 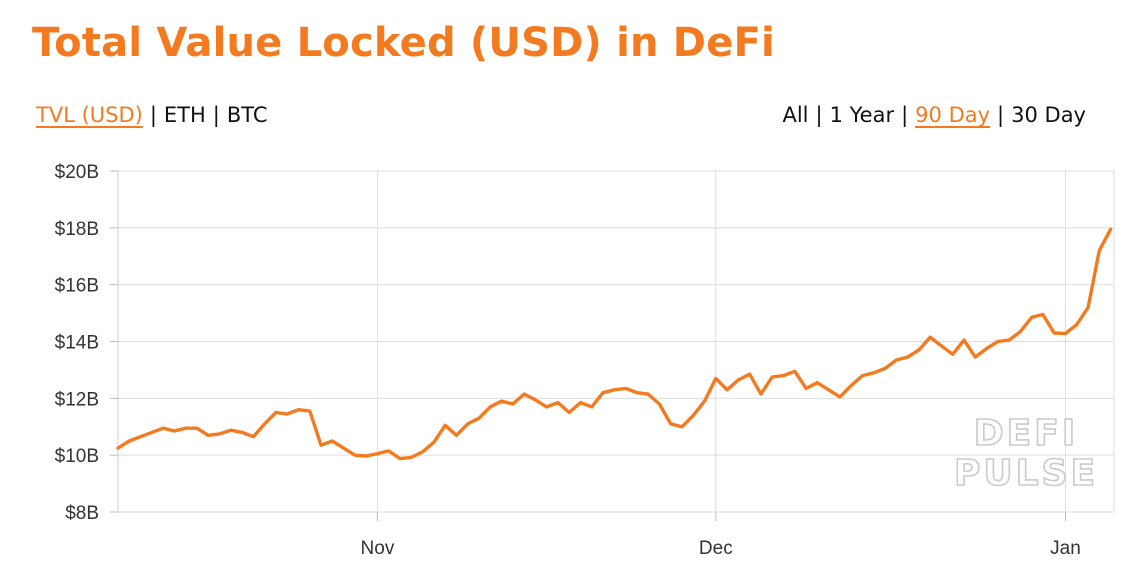 What do you see at coordinates (77, 229) in the screenshot?
I see `y-tick-label: $18B` at bounding box center [77, 229].